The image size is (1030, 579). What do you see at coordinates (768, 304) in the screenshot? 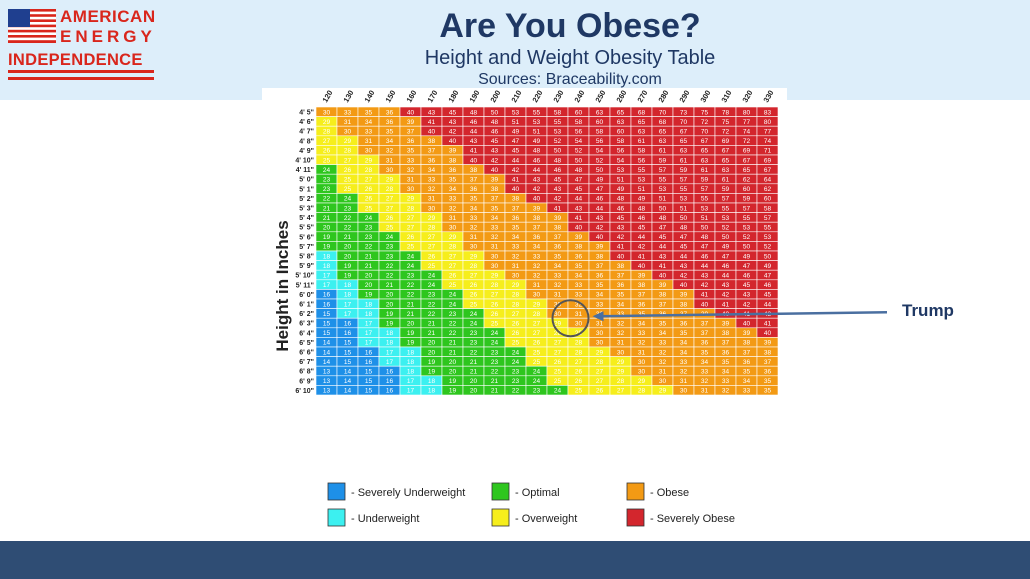
I see `cell-value: 44` at bounding box center [768, 304].